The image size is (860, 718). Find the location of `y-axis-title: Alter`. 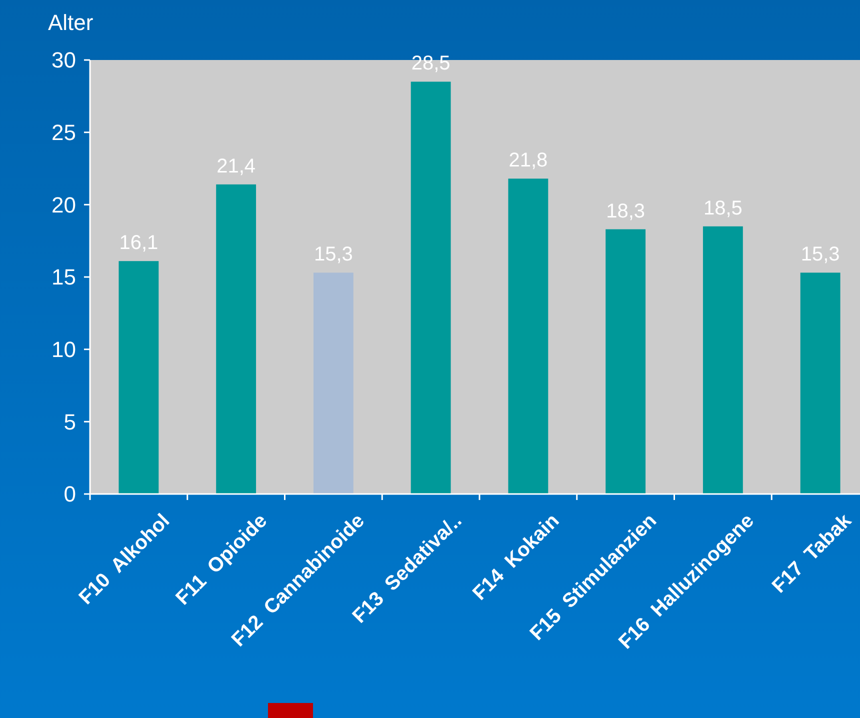

y-axis-title: Alter is located at coordinates (71, 22).